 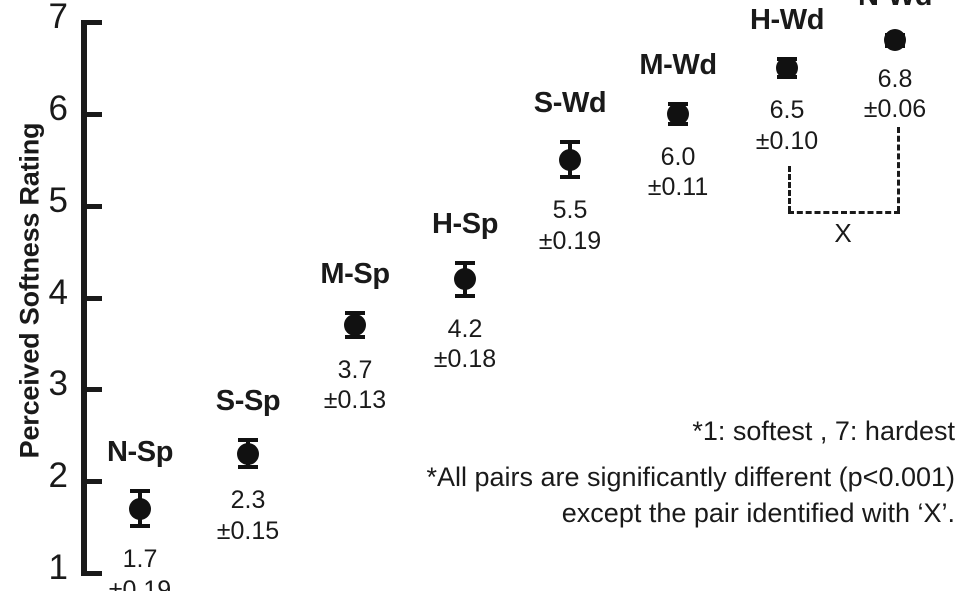 I want to click on value-block-h-sp: 4.2 ±0.18, so click(x=465, y=344).